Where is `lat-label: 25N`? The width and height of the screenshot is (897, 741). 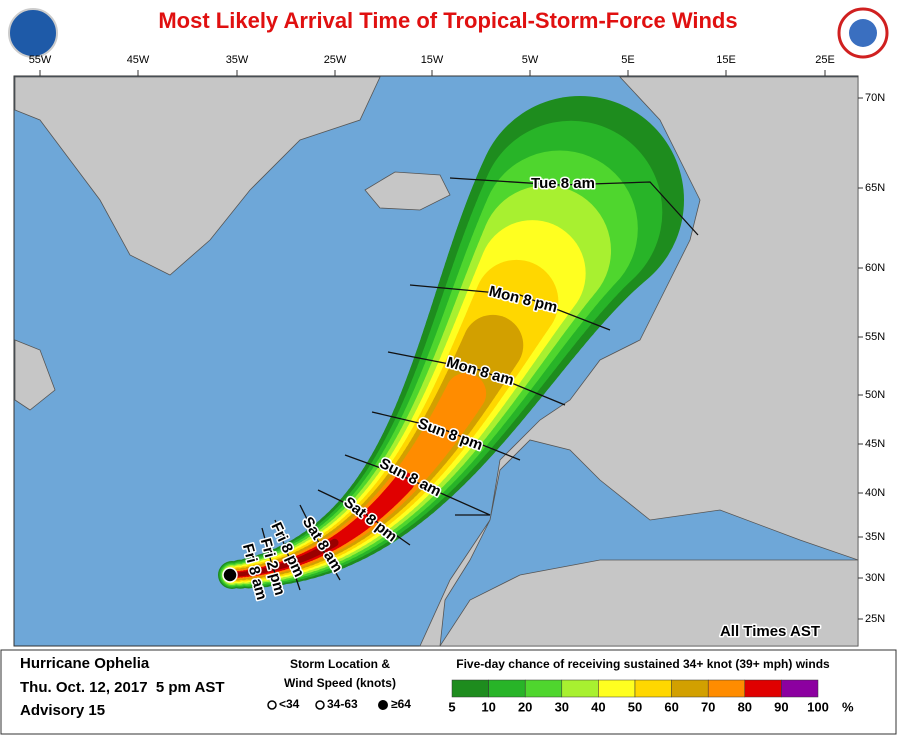 lat-label: 25N is located at coordinates (875, 619).